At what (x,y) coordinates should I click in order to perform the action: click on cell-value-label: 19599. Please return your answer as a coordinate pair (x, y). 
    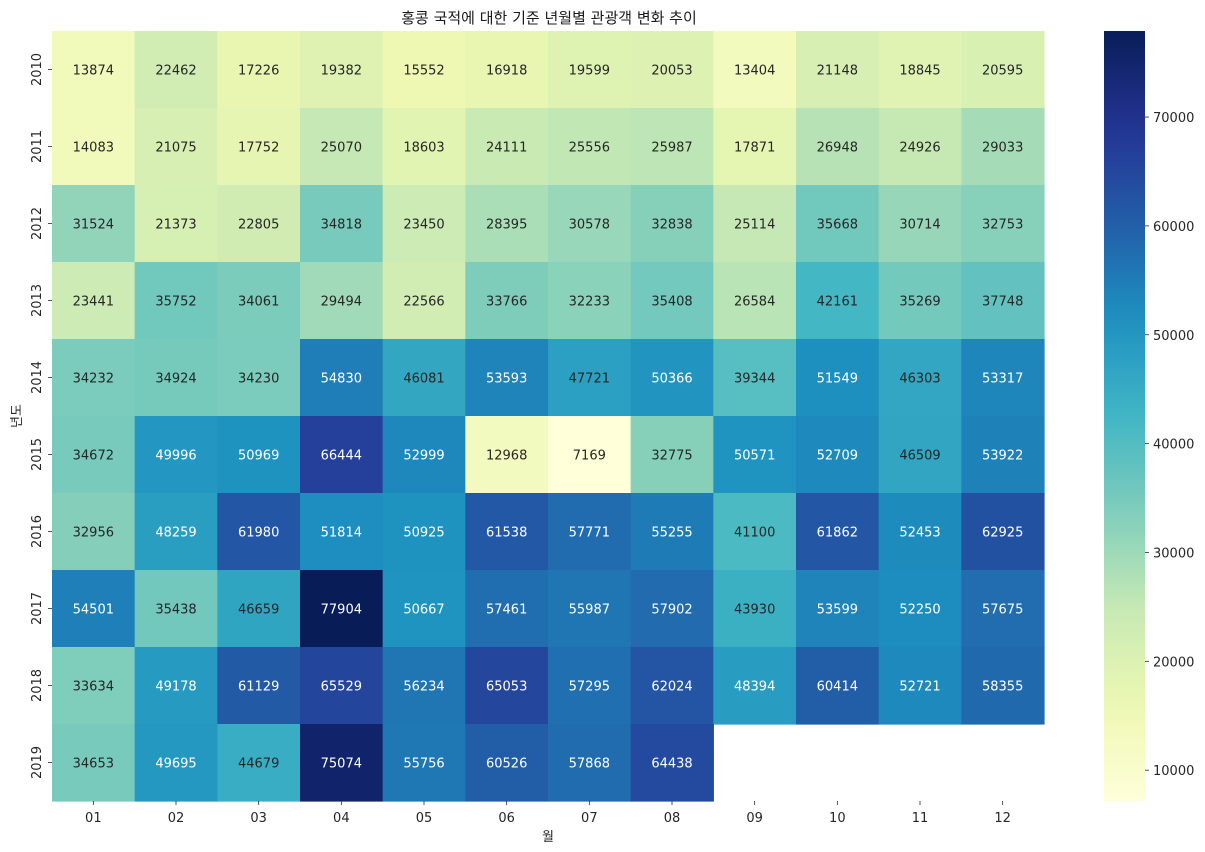
    Looking at the image, I should click on (589, 71).